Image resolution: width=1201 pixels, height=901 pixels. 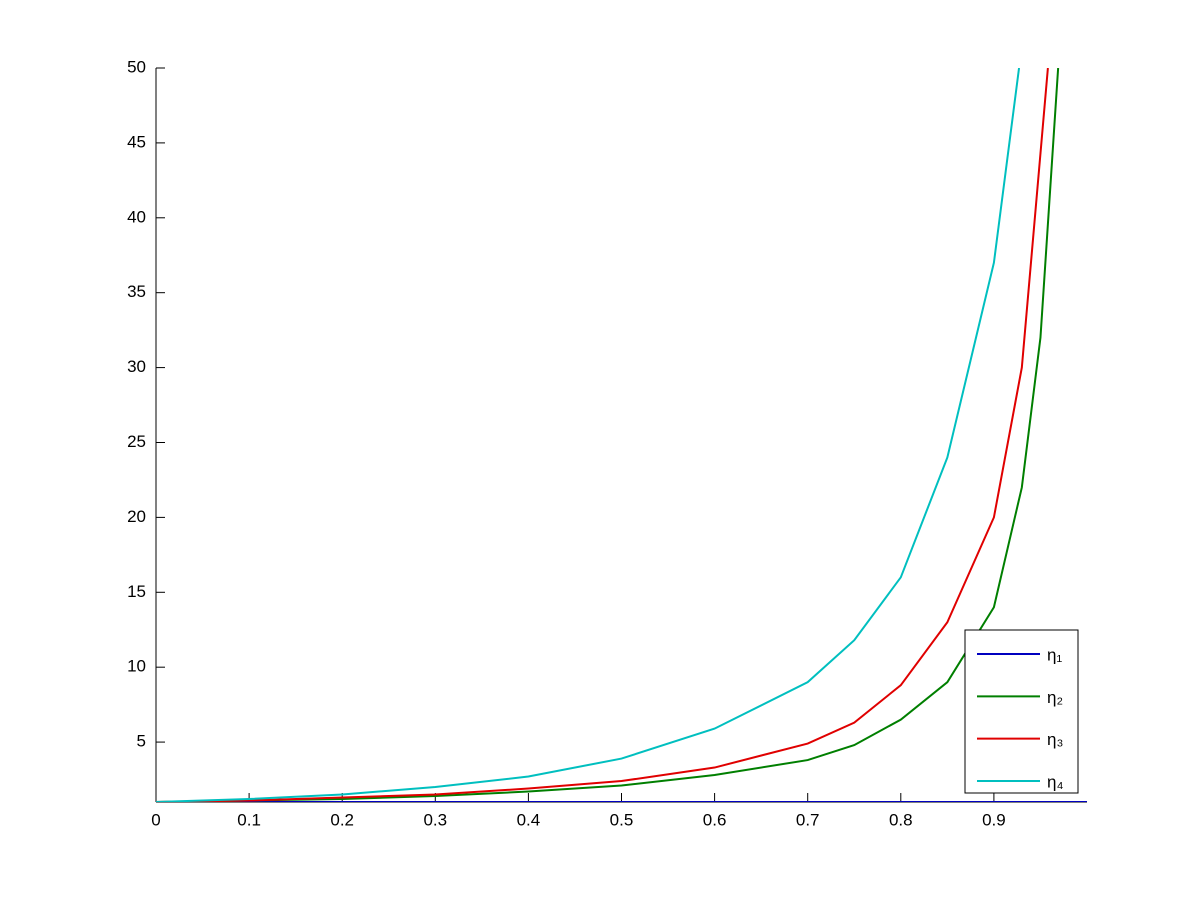 What do you see at coordinates (1055, 697) in the screenshot?
I see `legend-label: η₂` at bounding box center [1055, 697].